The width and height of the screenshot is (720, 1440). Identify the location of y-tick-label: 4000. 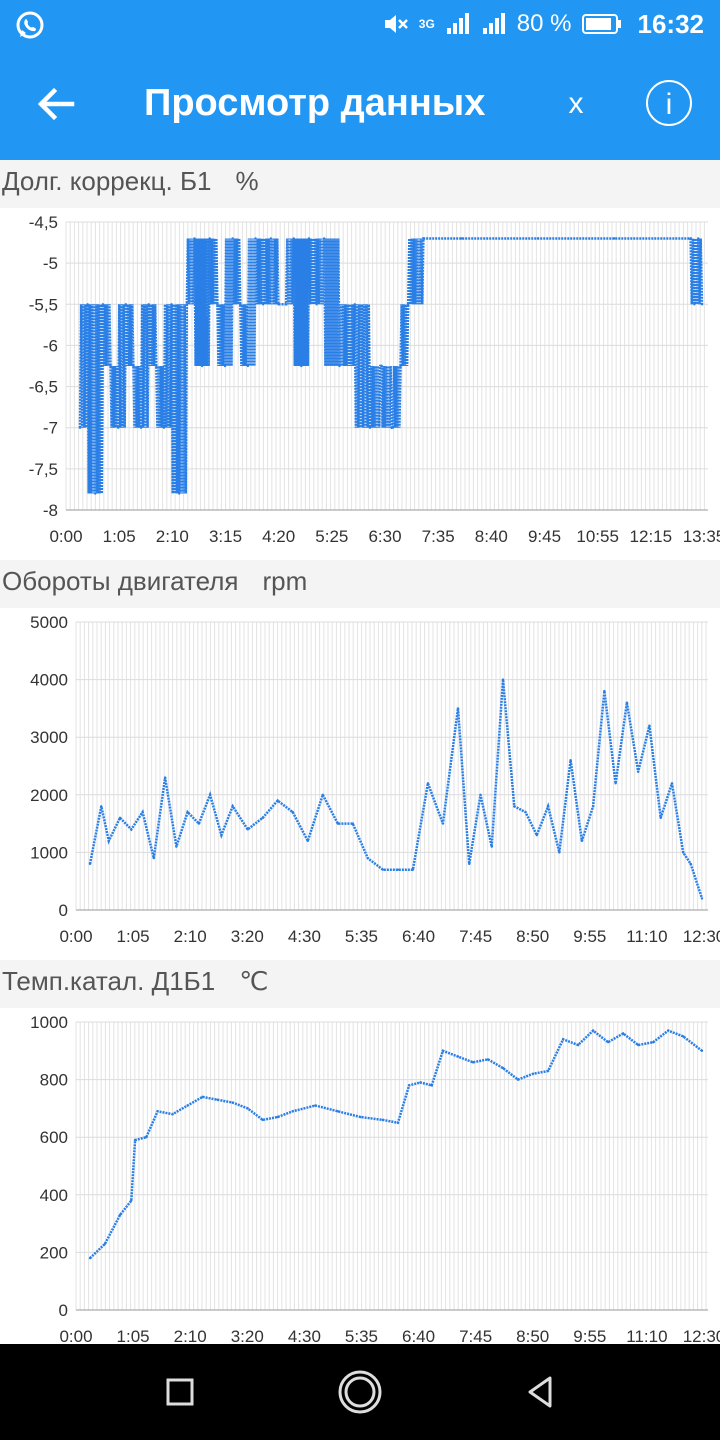
(49, 680).